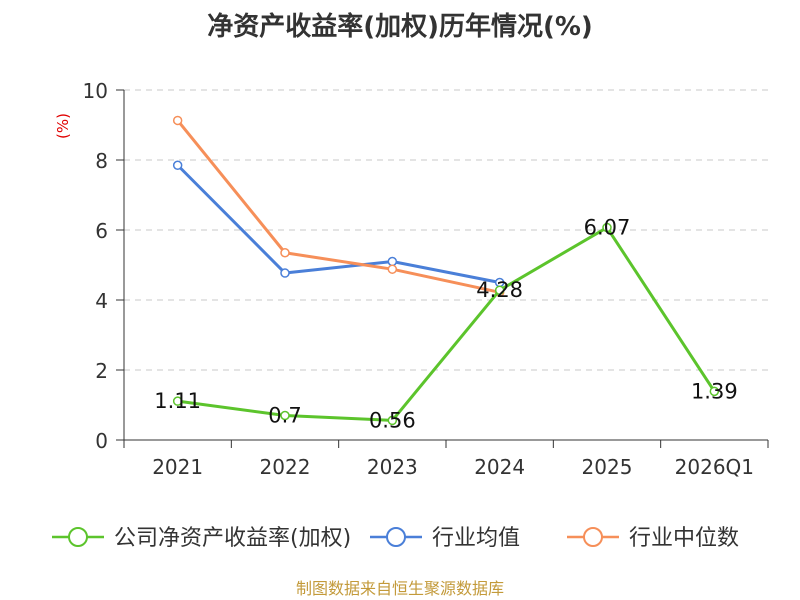 The height and width of the screenshot is (600, 800). I want to click on x-tick-label: 2023, so click(392, 467).